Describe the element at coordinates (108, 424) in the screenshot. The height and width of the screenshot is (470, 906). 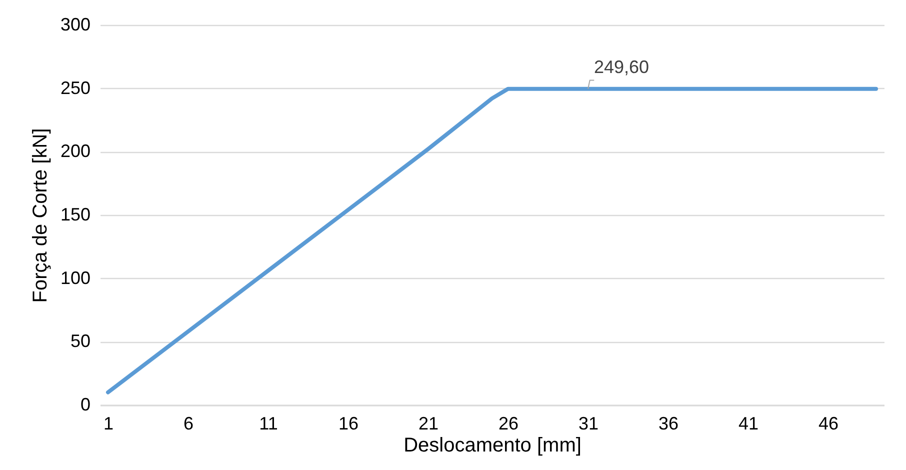
I see `x-tick-label: 1` at that location.